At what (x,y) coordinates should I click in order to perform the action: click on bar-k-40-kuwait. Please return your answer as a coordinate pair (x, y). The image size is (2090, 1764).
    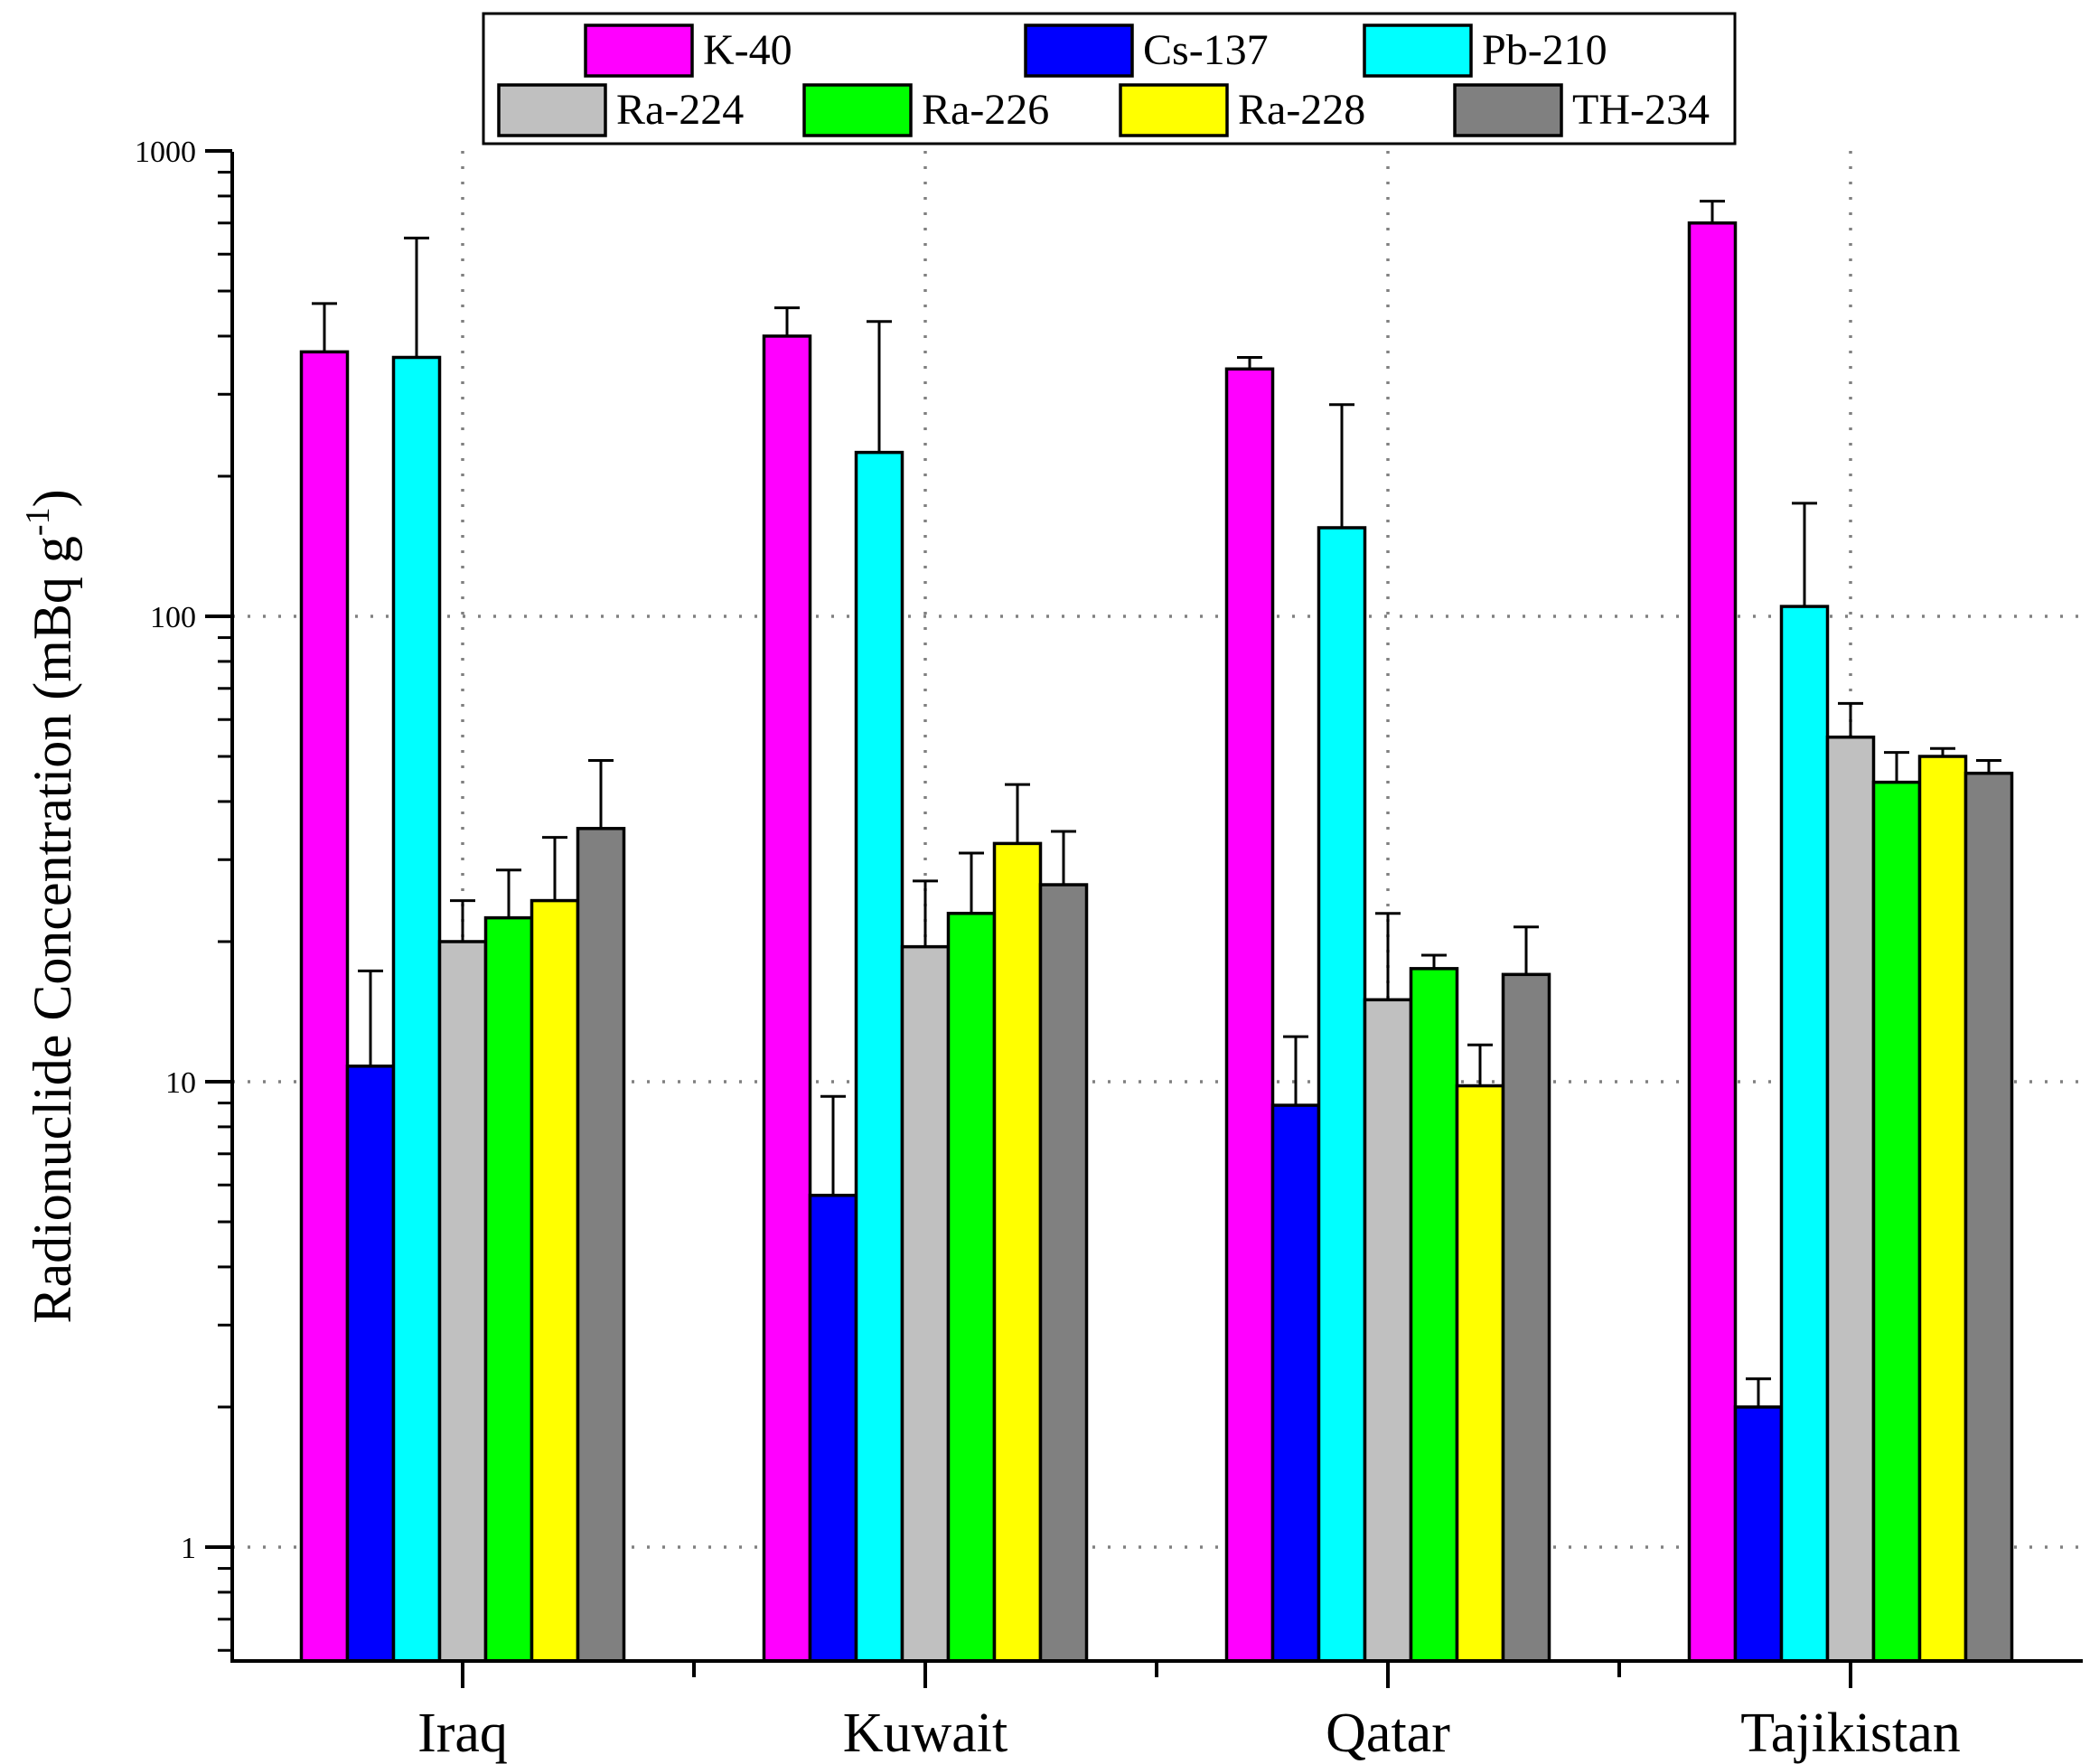
    Looking at the image, I should click on (787, 998).